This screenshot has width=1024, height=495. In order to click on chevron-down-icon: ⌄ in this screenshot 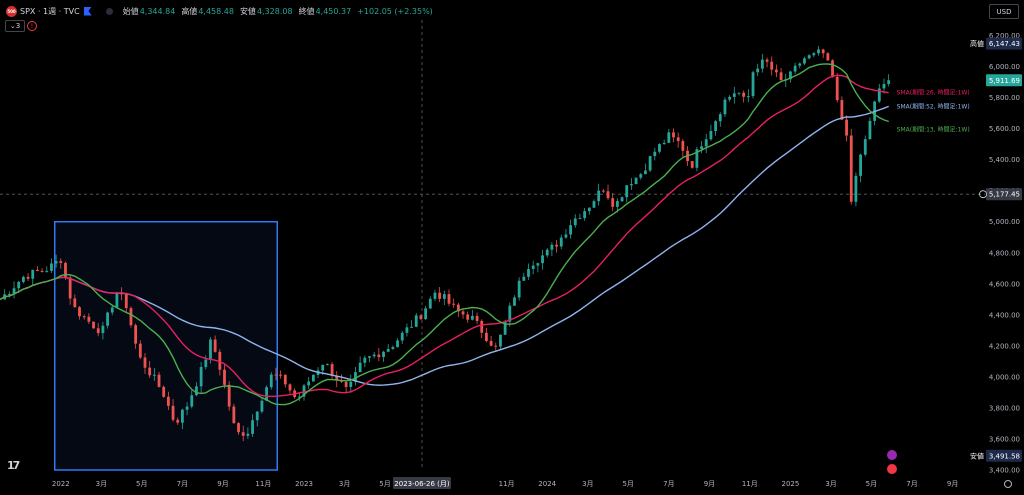, I will do `click(12, 26)`.